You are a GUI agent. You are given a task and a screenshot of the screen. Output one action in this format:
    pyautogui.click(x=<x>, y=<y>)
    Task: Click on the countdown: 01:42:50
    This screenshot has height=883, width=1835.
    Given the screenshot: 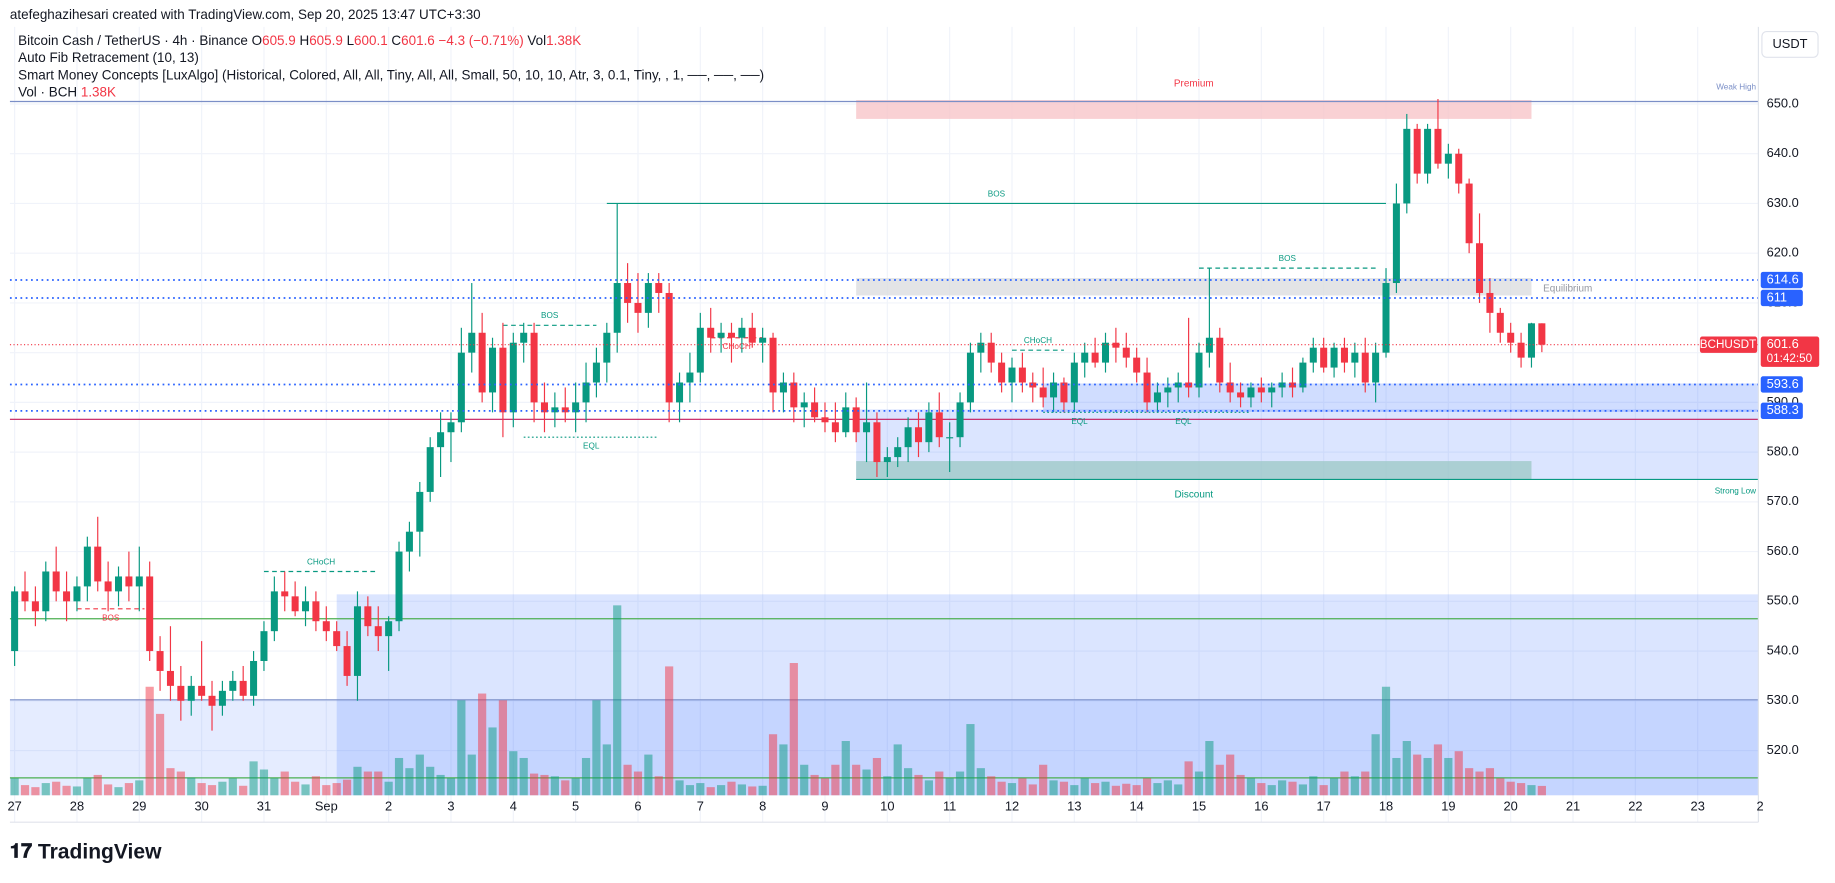 What is the action you would take?
    pyautogui.click(x=1790, y=358)
    